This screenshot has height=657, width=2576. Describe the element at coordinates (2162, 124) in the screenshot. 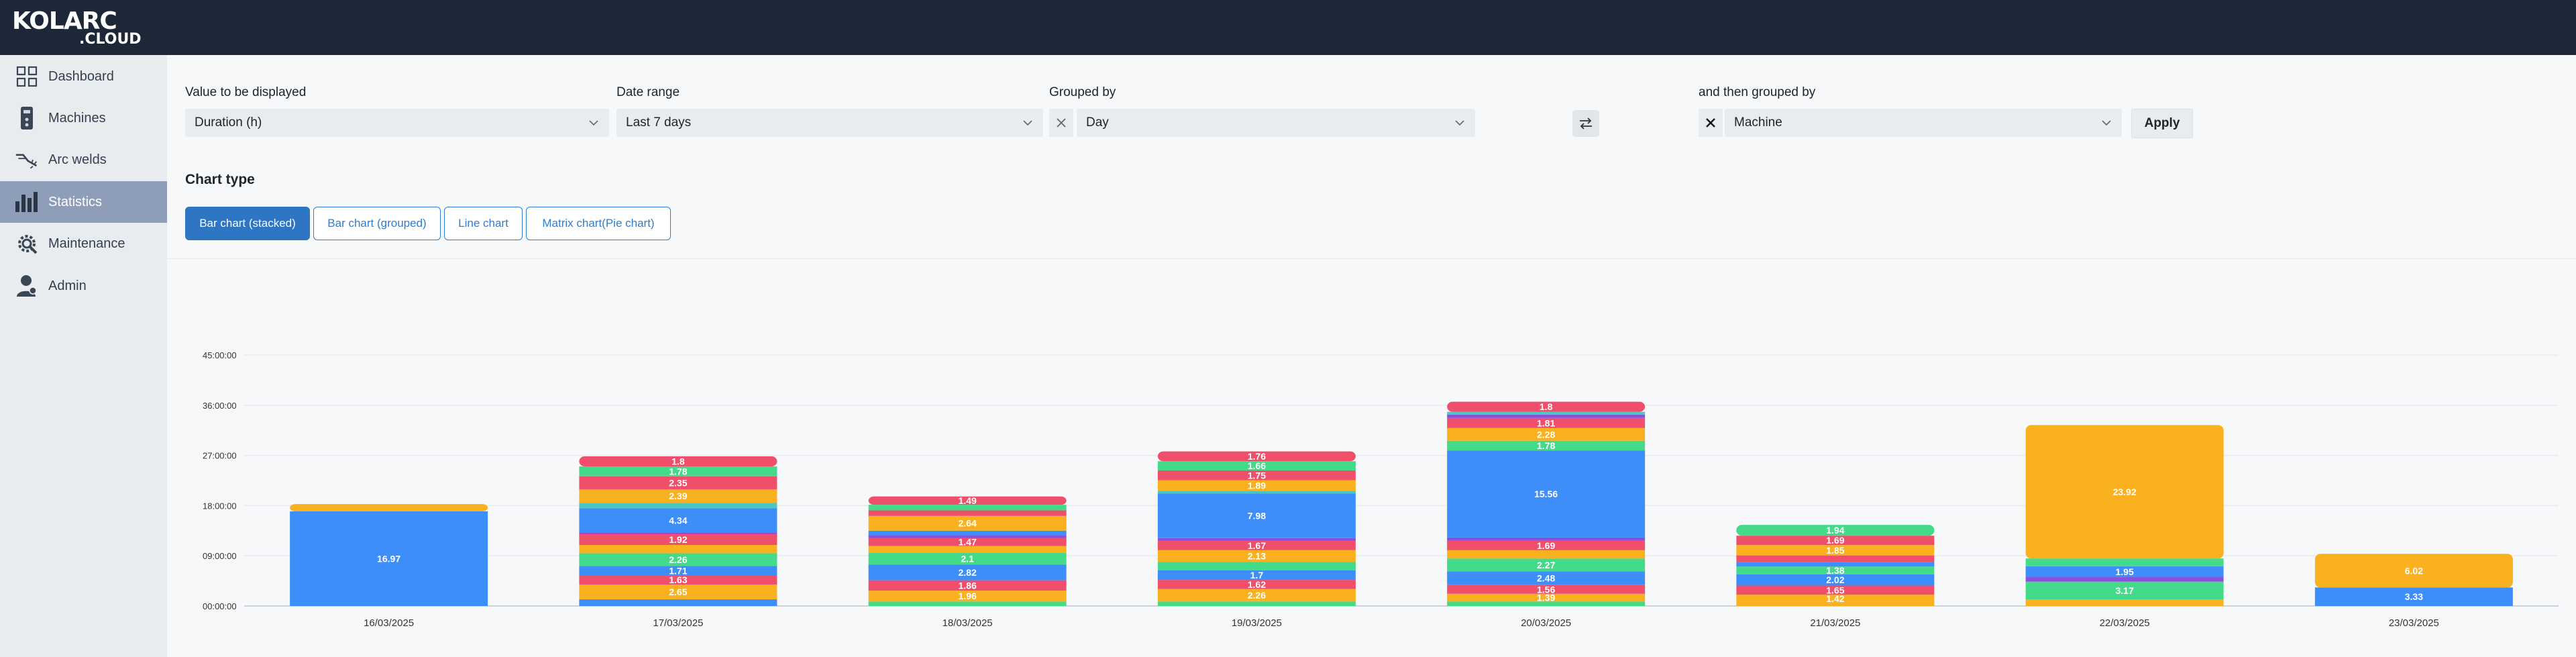

I see `apply-button: Apply` at that location.